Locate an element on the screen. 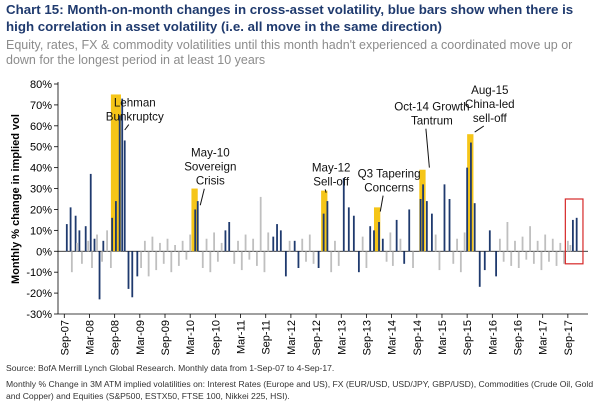  annotation-leader is located at coordinates (325, 191).